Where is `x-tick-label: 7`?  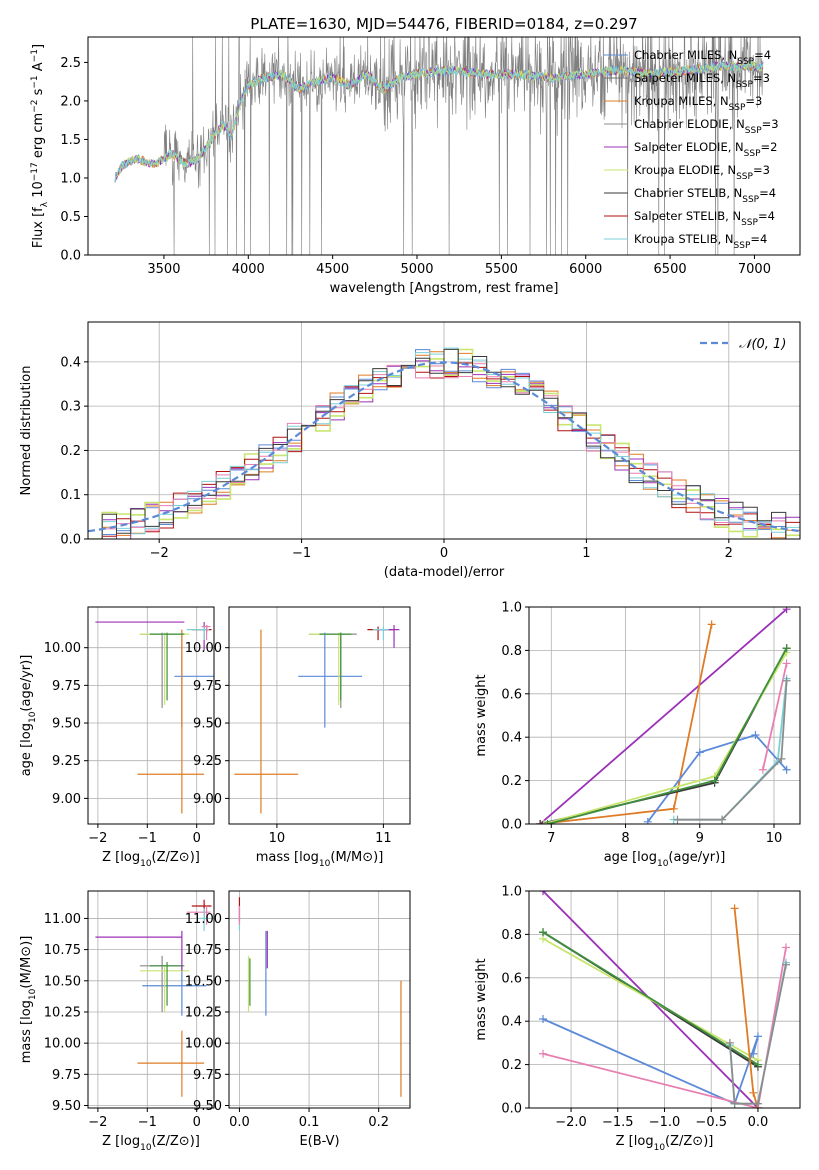
x-tick-label: 7 is located at coordinates (551, 838).